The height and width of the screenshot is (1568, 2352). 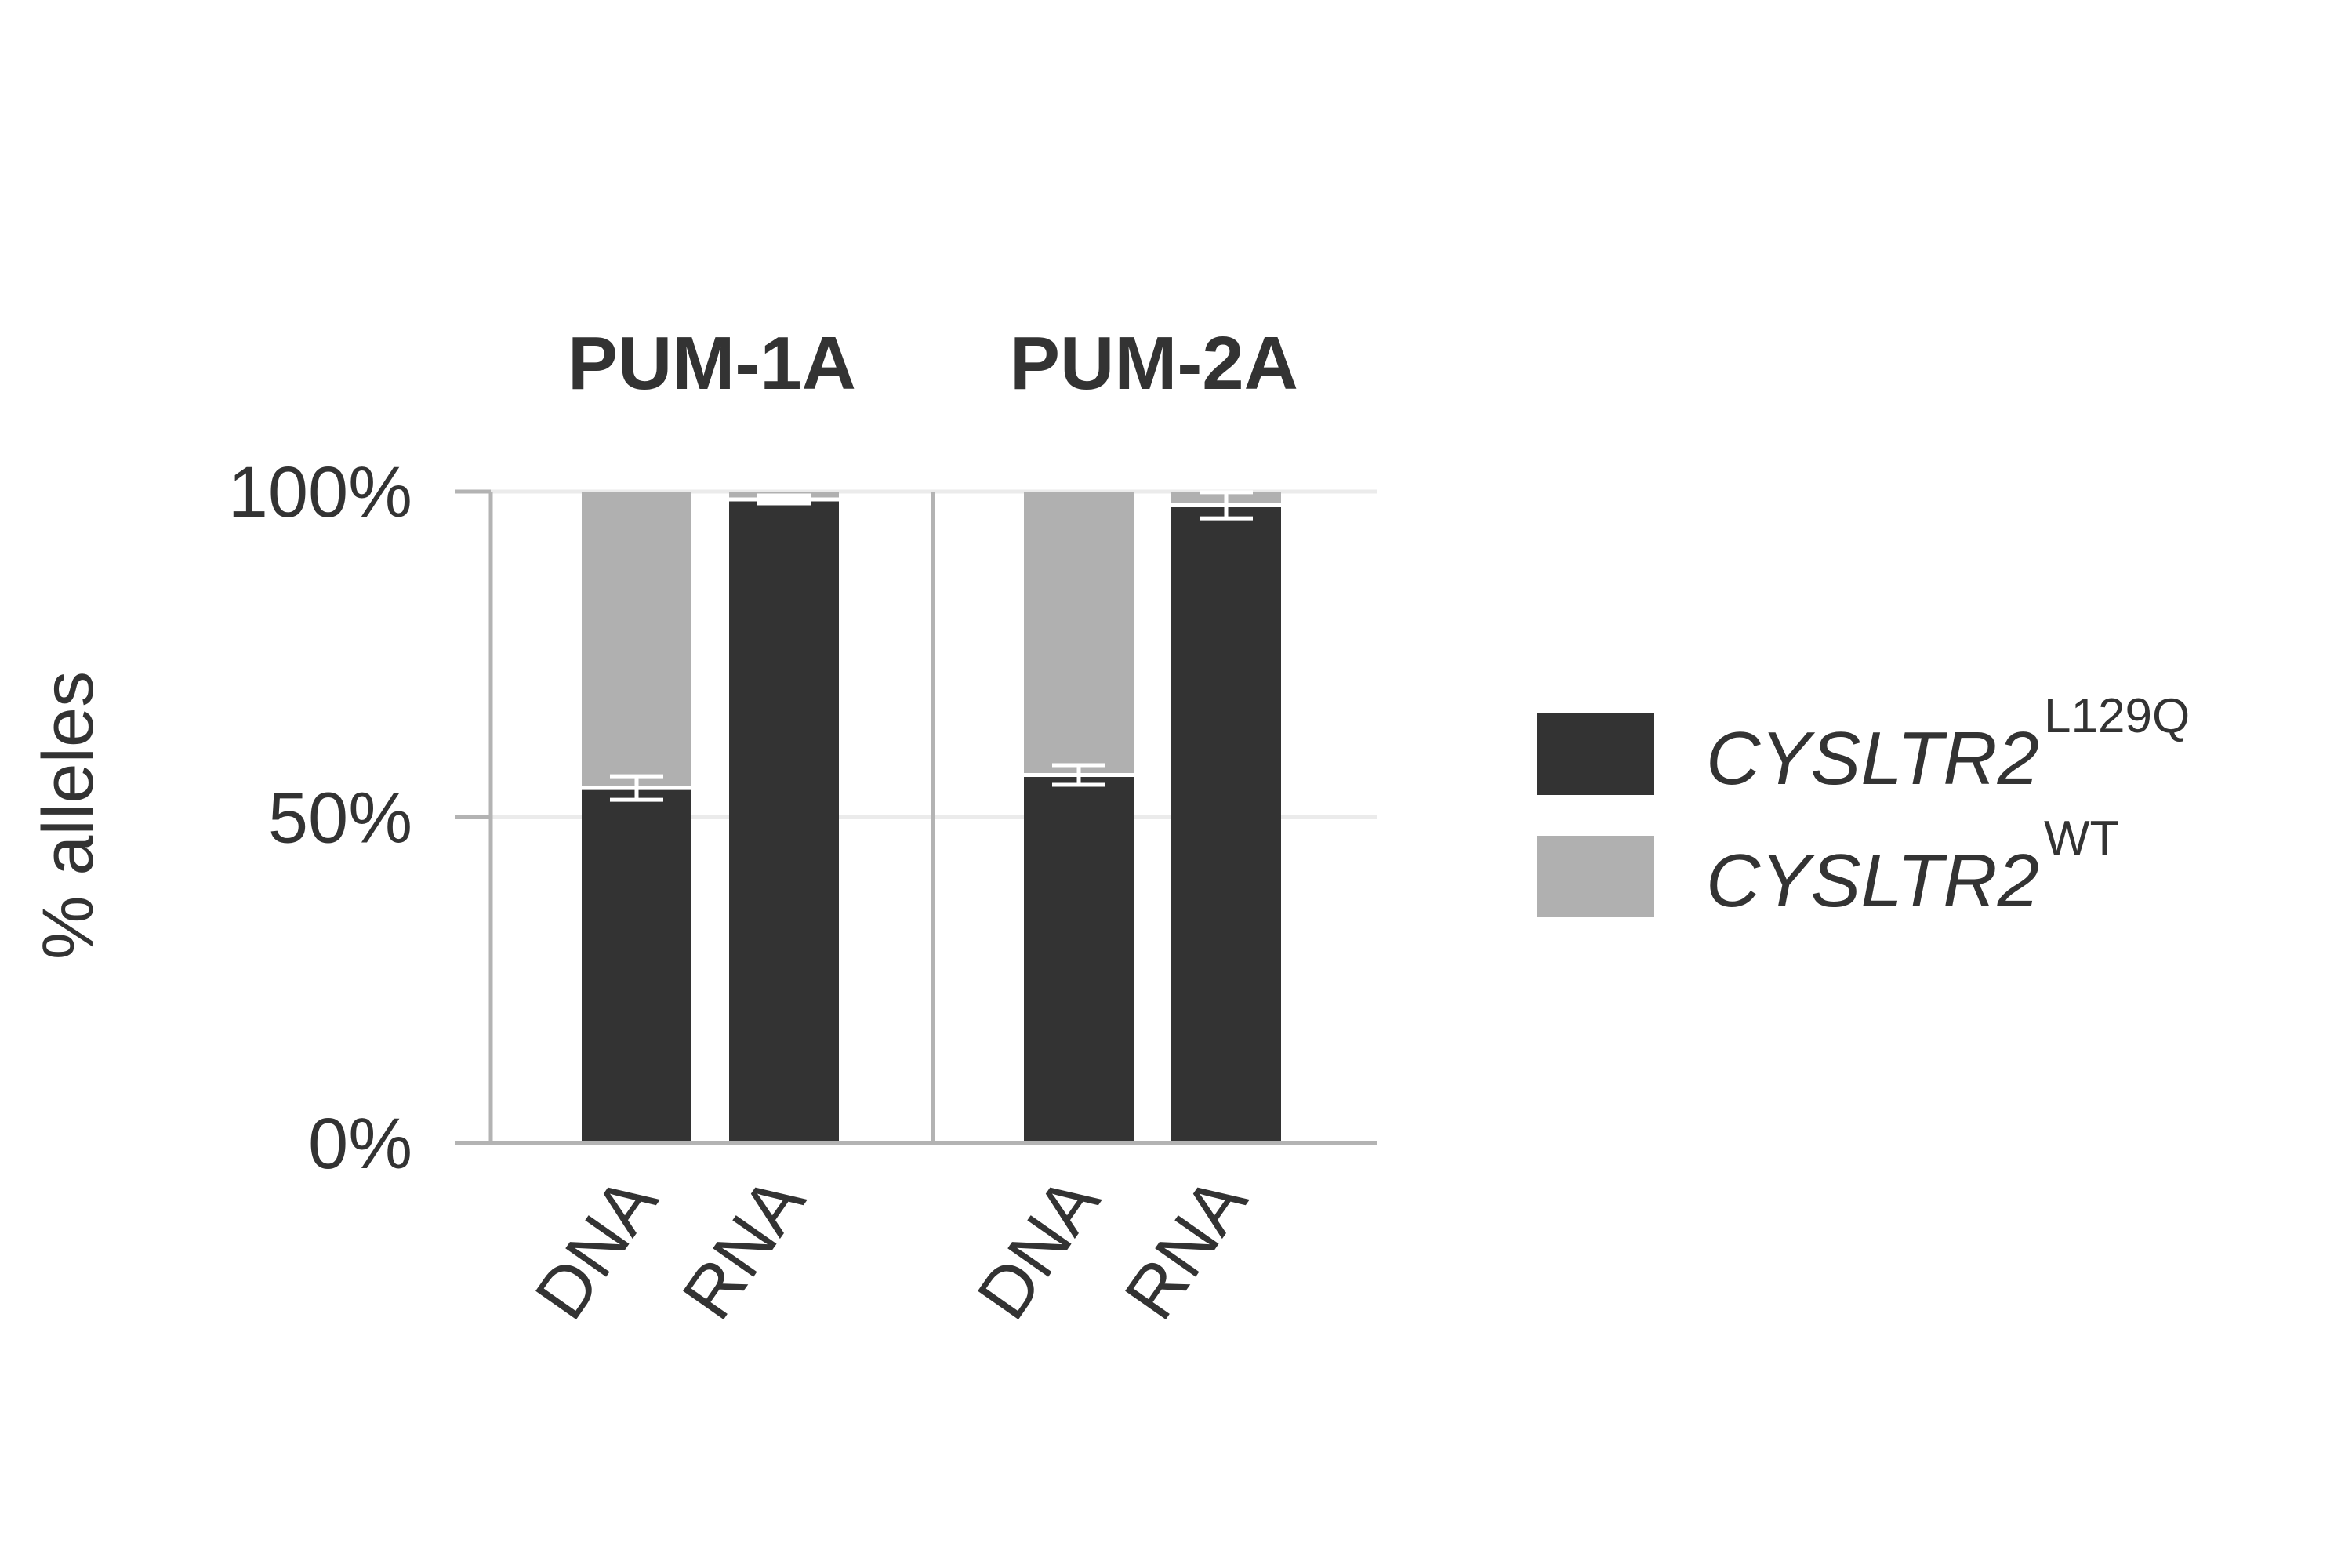 What do you see at coordinates (1226, 505) in the screenshot?
I see `error-bar-pum-2a-rna` at bounding box center [1226, 505].